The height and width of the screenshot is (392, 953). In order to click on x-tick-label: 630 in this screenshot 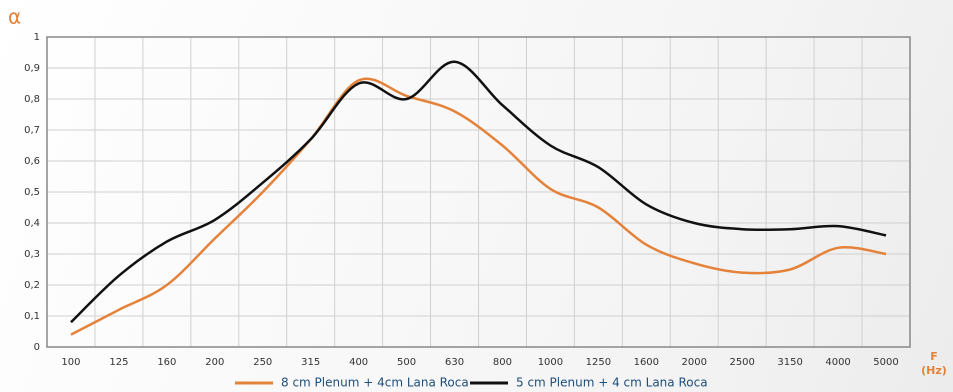, I will do `click(454, 362)`.